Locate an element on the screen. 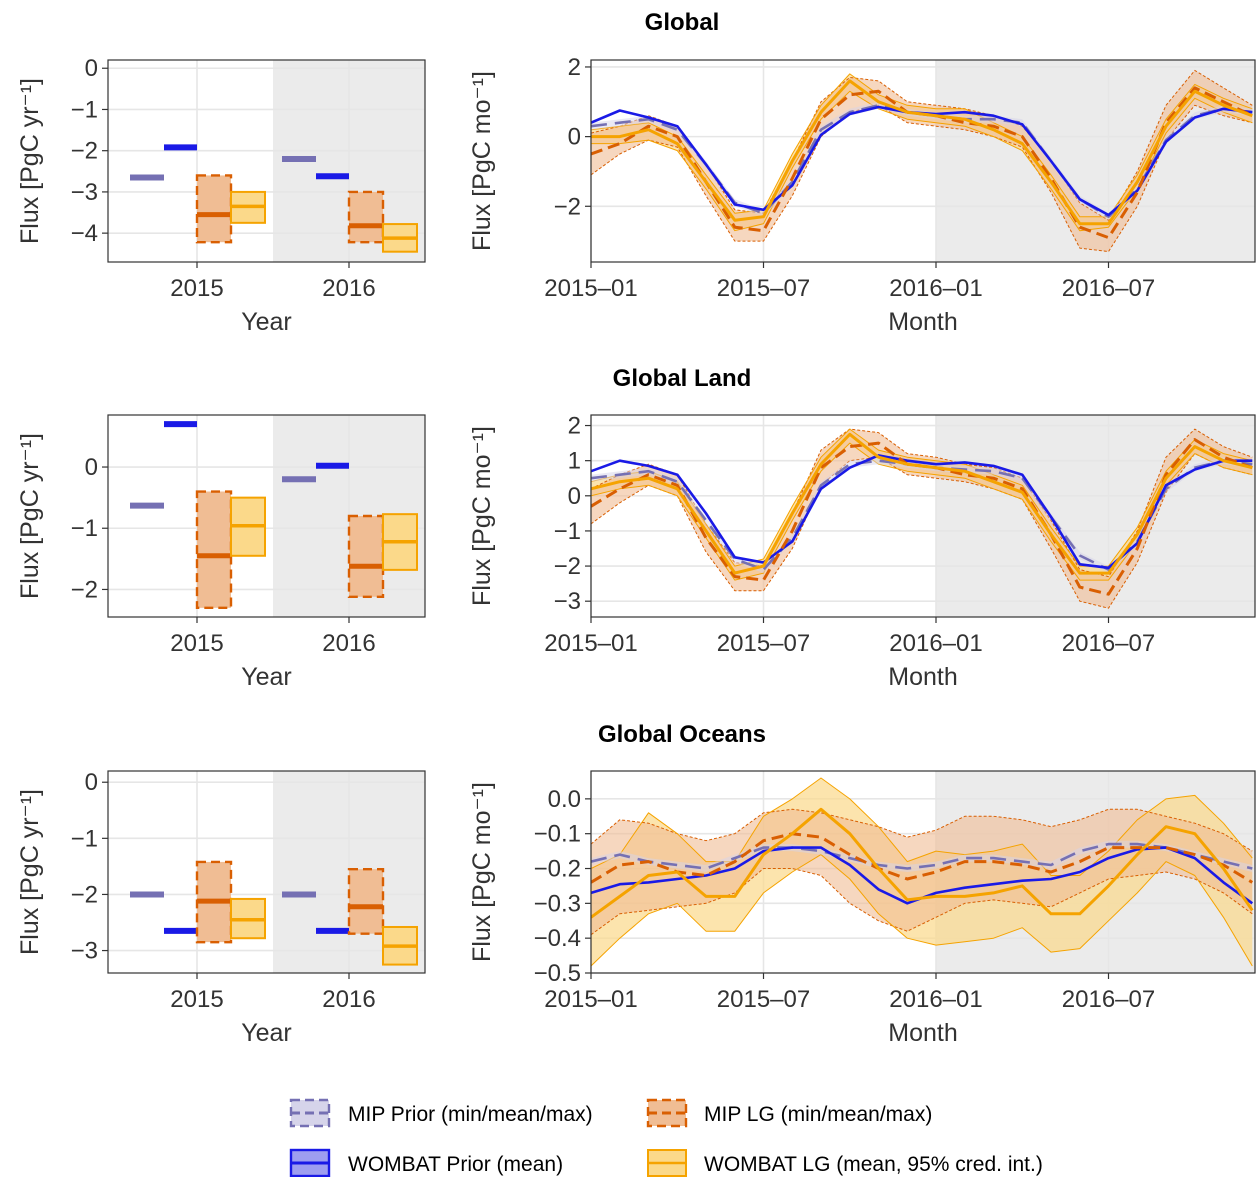 The height and width of the screenshot is (1177, 1258). mip-lg-max-line is located at coordinates (922, 830).